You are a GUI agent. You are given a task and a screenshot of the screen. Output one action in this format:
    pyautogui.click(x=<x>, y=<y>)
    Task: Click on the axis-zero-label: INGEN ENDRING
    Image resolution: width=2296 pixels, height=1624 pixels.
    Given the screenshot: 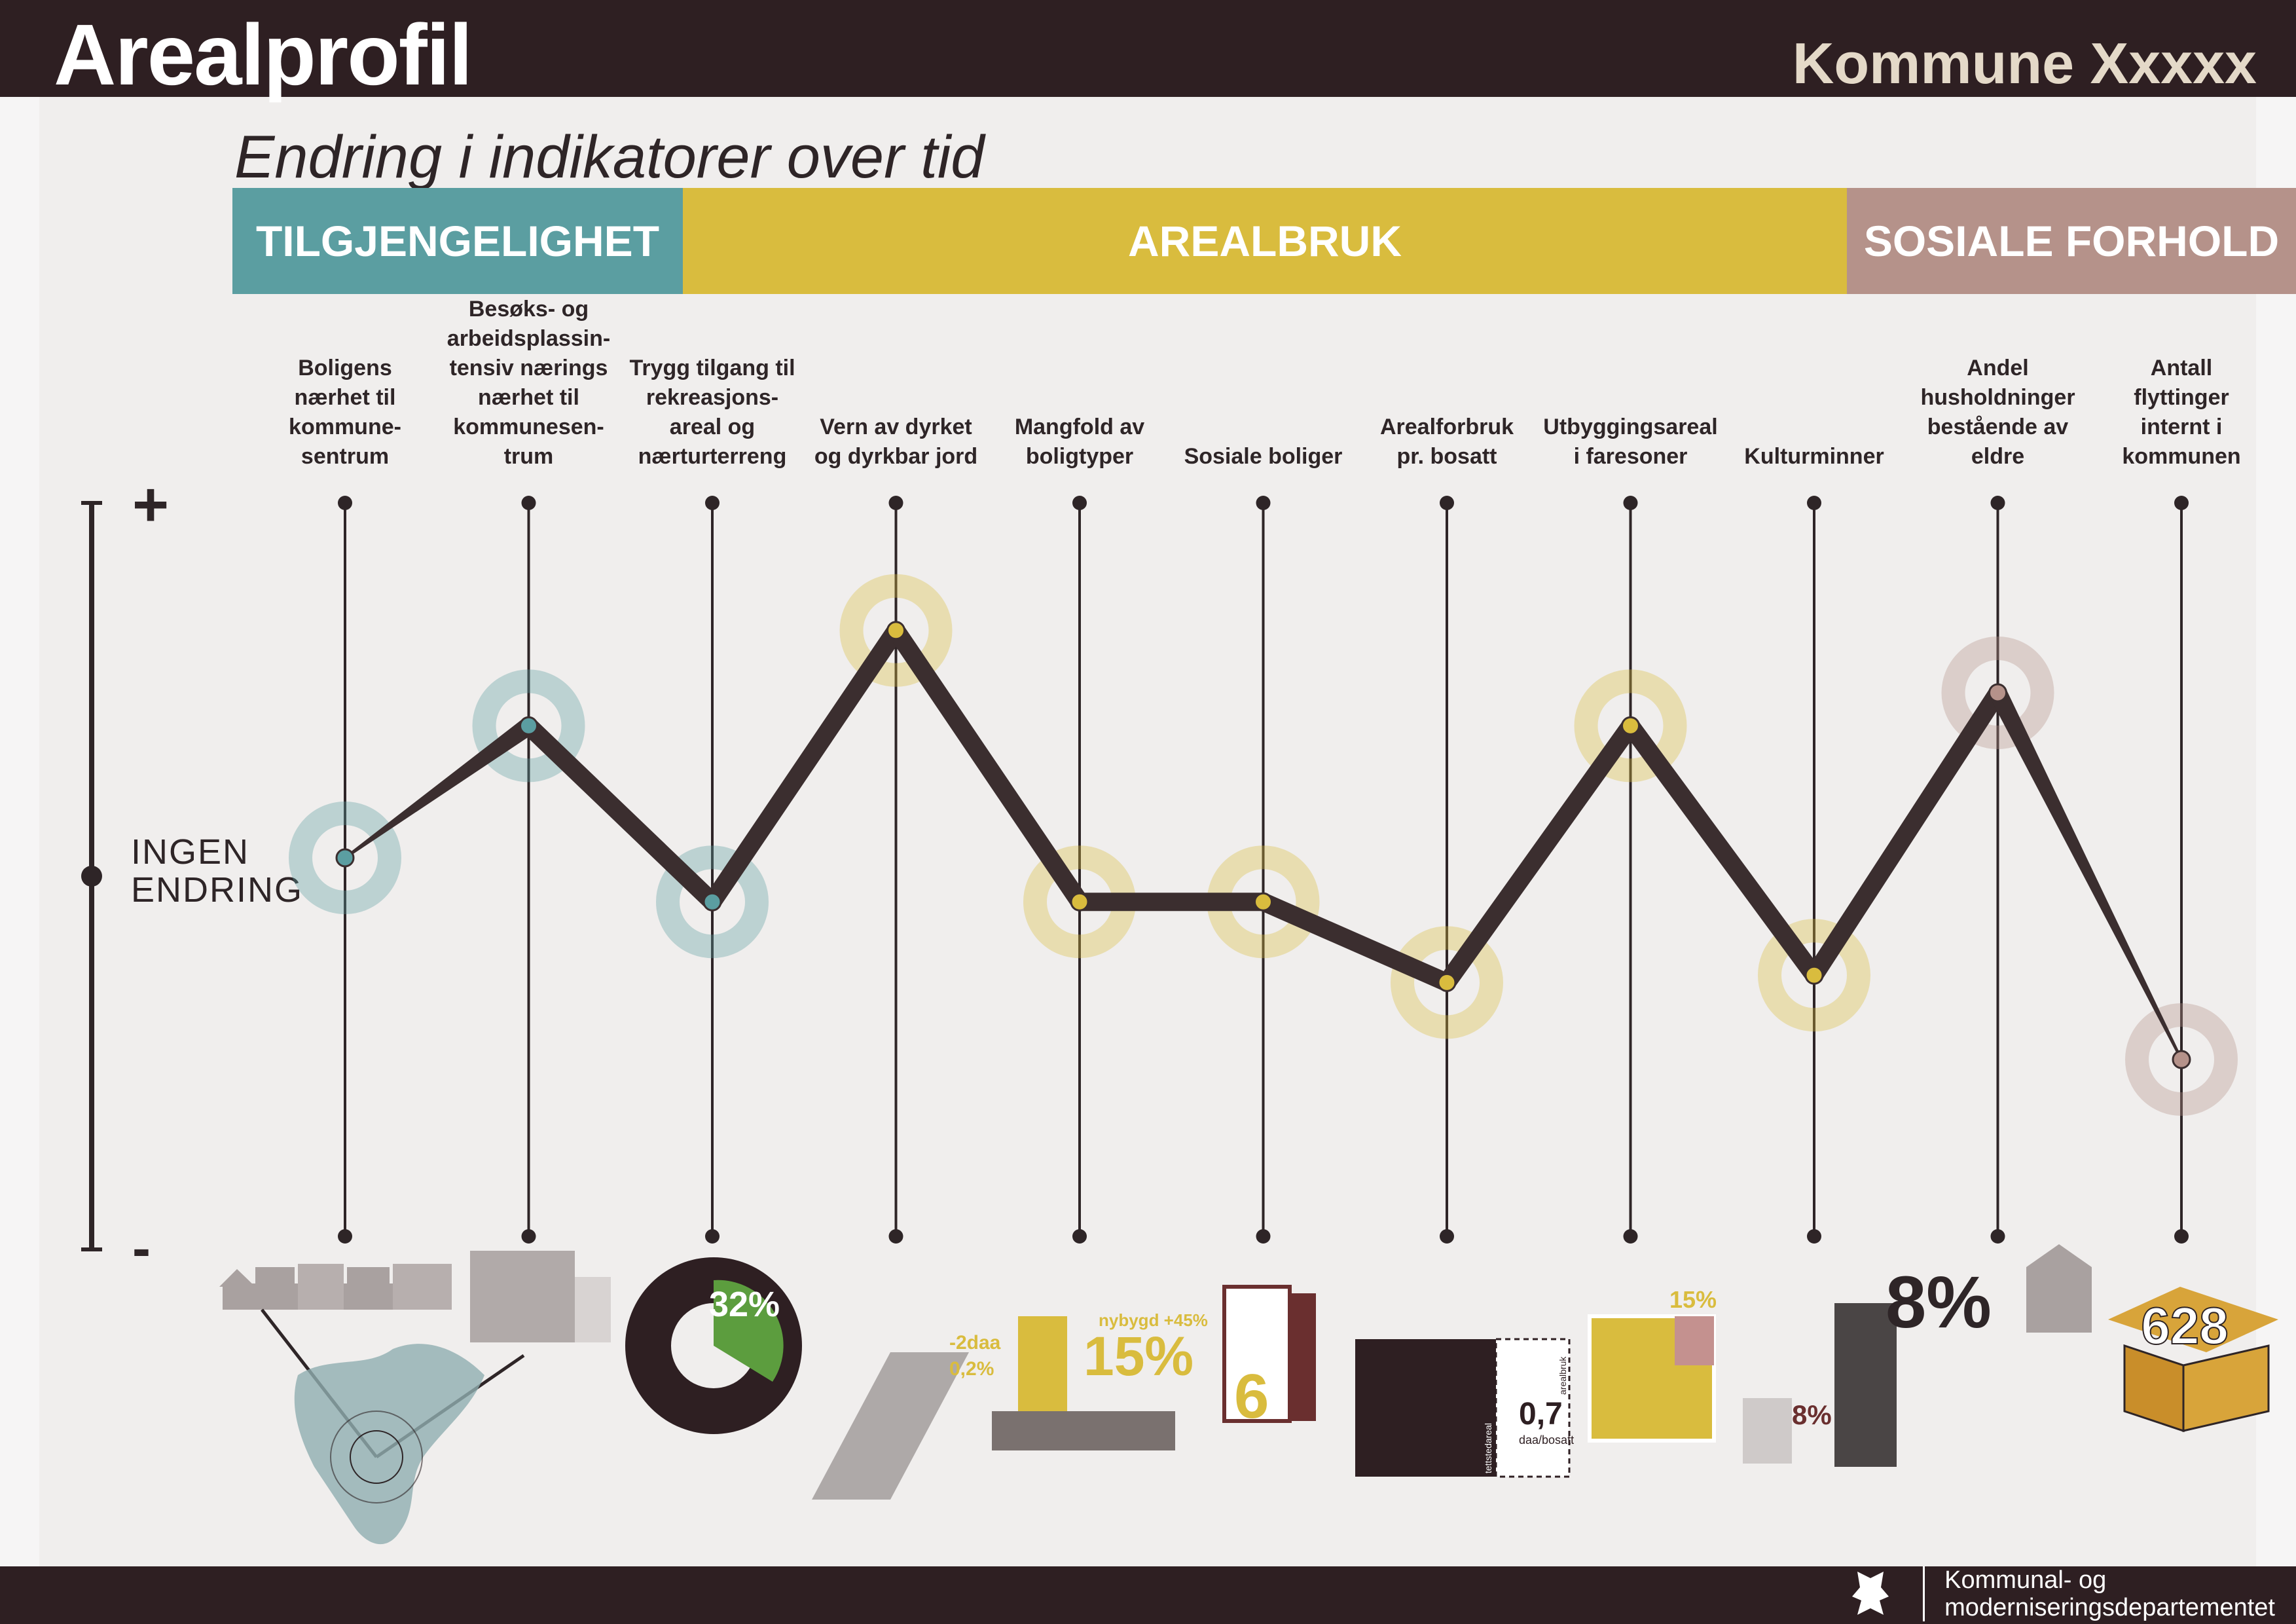 What is the action you would take?
    pyautogui.click(x=217, y=871)
    